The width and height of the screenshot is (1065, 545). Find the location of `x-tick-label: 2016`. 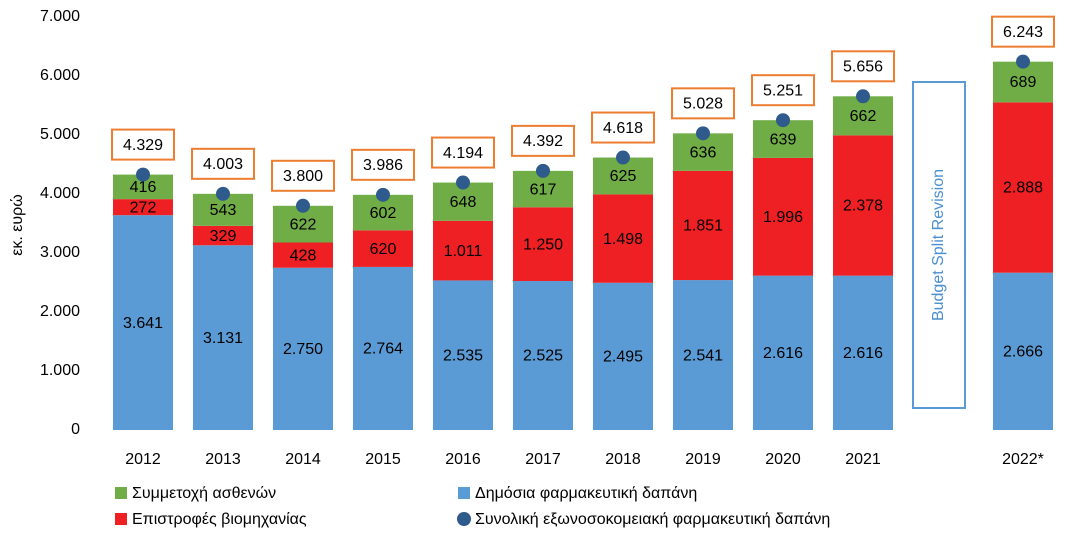

x-tick-label: 2016 is located at coordinates (463, 459).